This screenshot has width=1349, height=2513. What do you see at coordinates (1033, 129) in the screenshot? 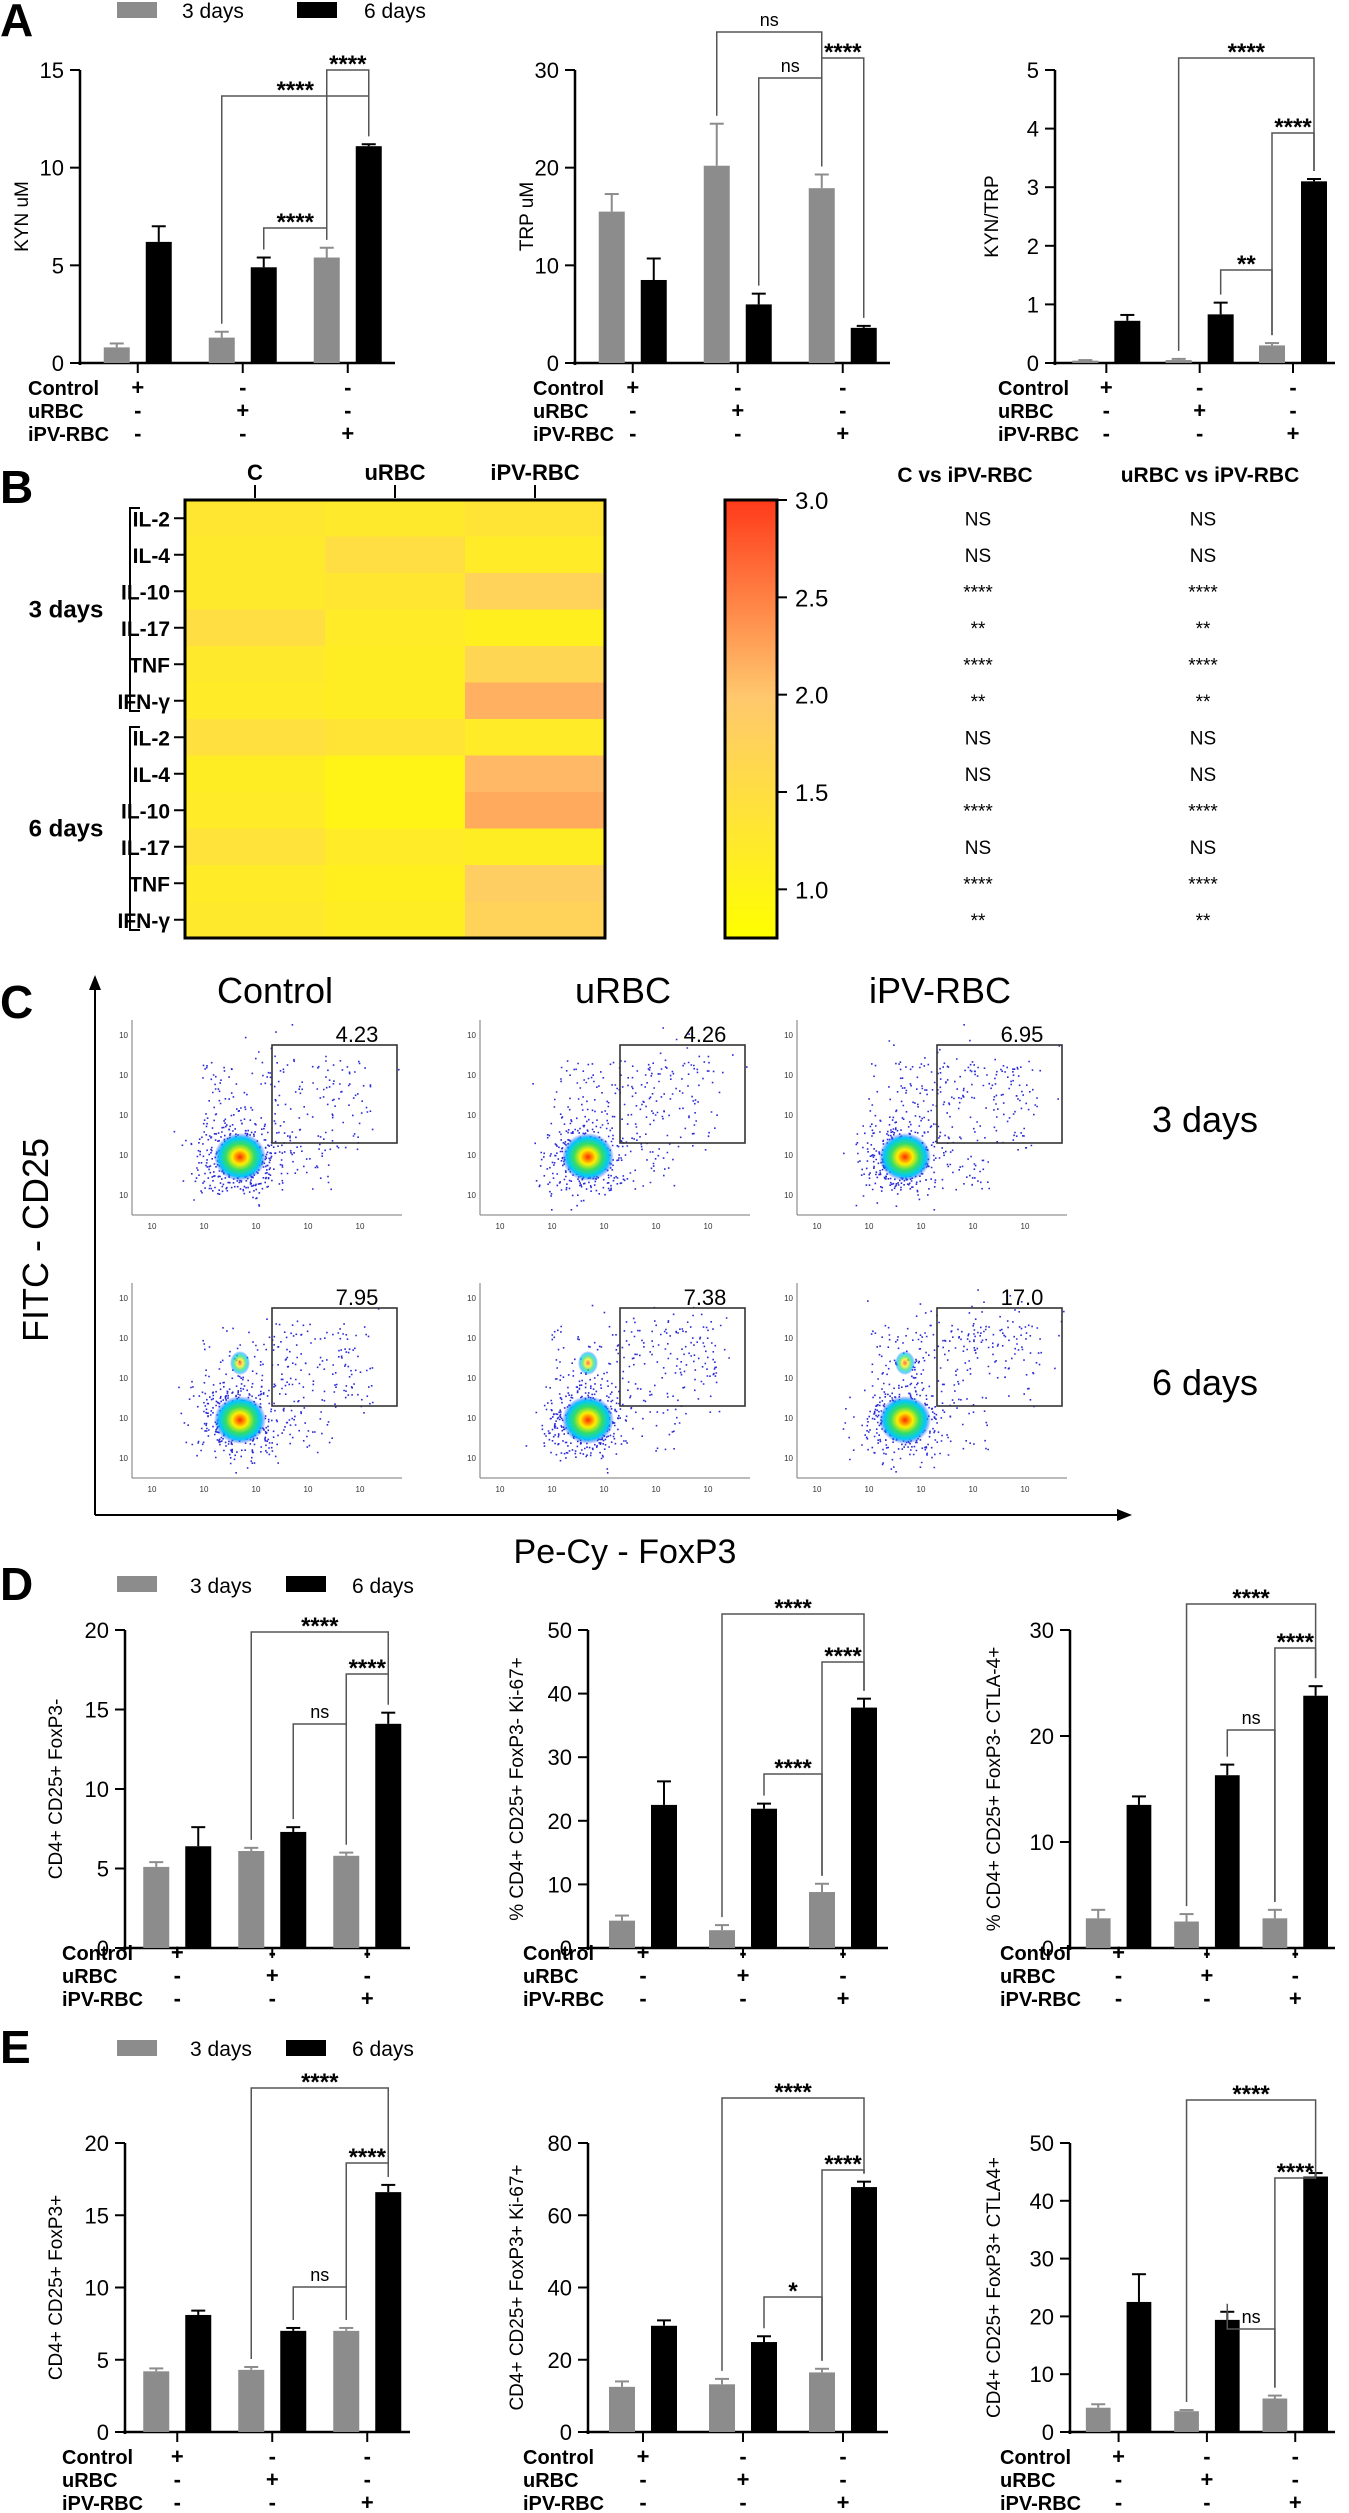
I see `y-tick-label: 4` at bounding box center [1033, 129].